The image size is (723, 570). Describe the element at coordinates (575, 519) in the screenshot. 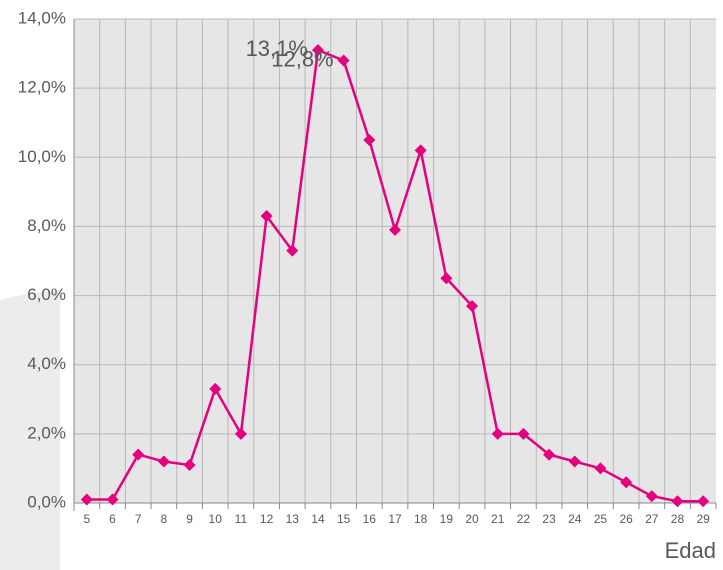

I see `x-tick-label: 24` at that location.